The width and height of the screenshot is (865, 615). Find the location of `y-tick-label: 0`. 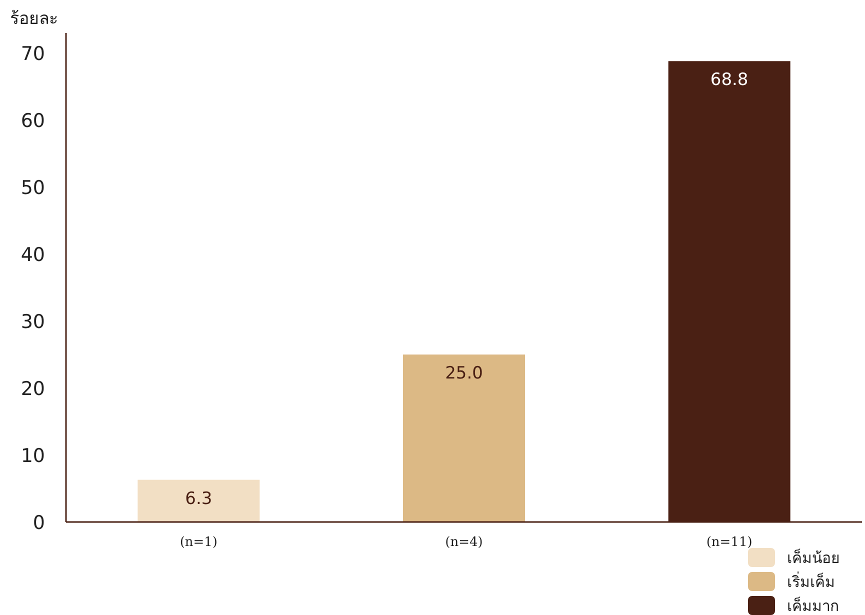

y-tick-label: 0 is located at coordinates (38, 523).